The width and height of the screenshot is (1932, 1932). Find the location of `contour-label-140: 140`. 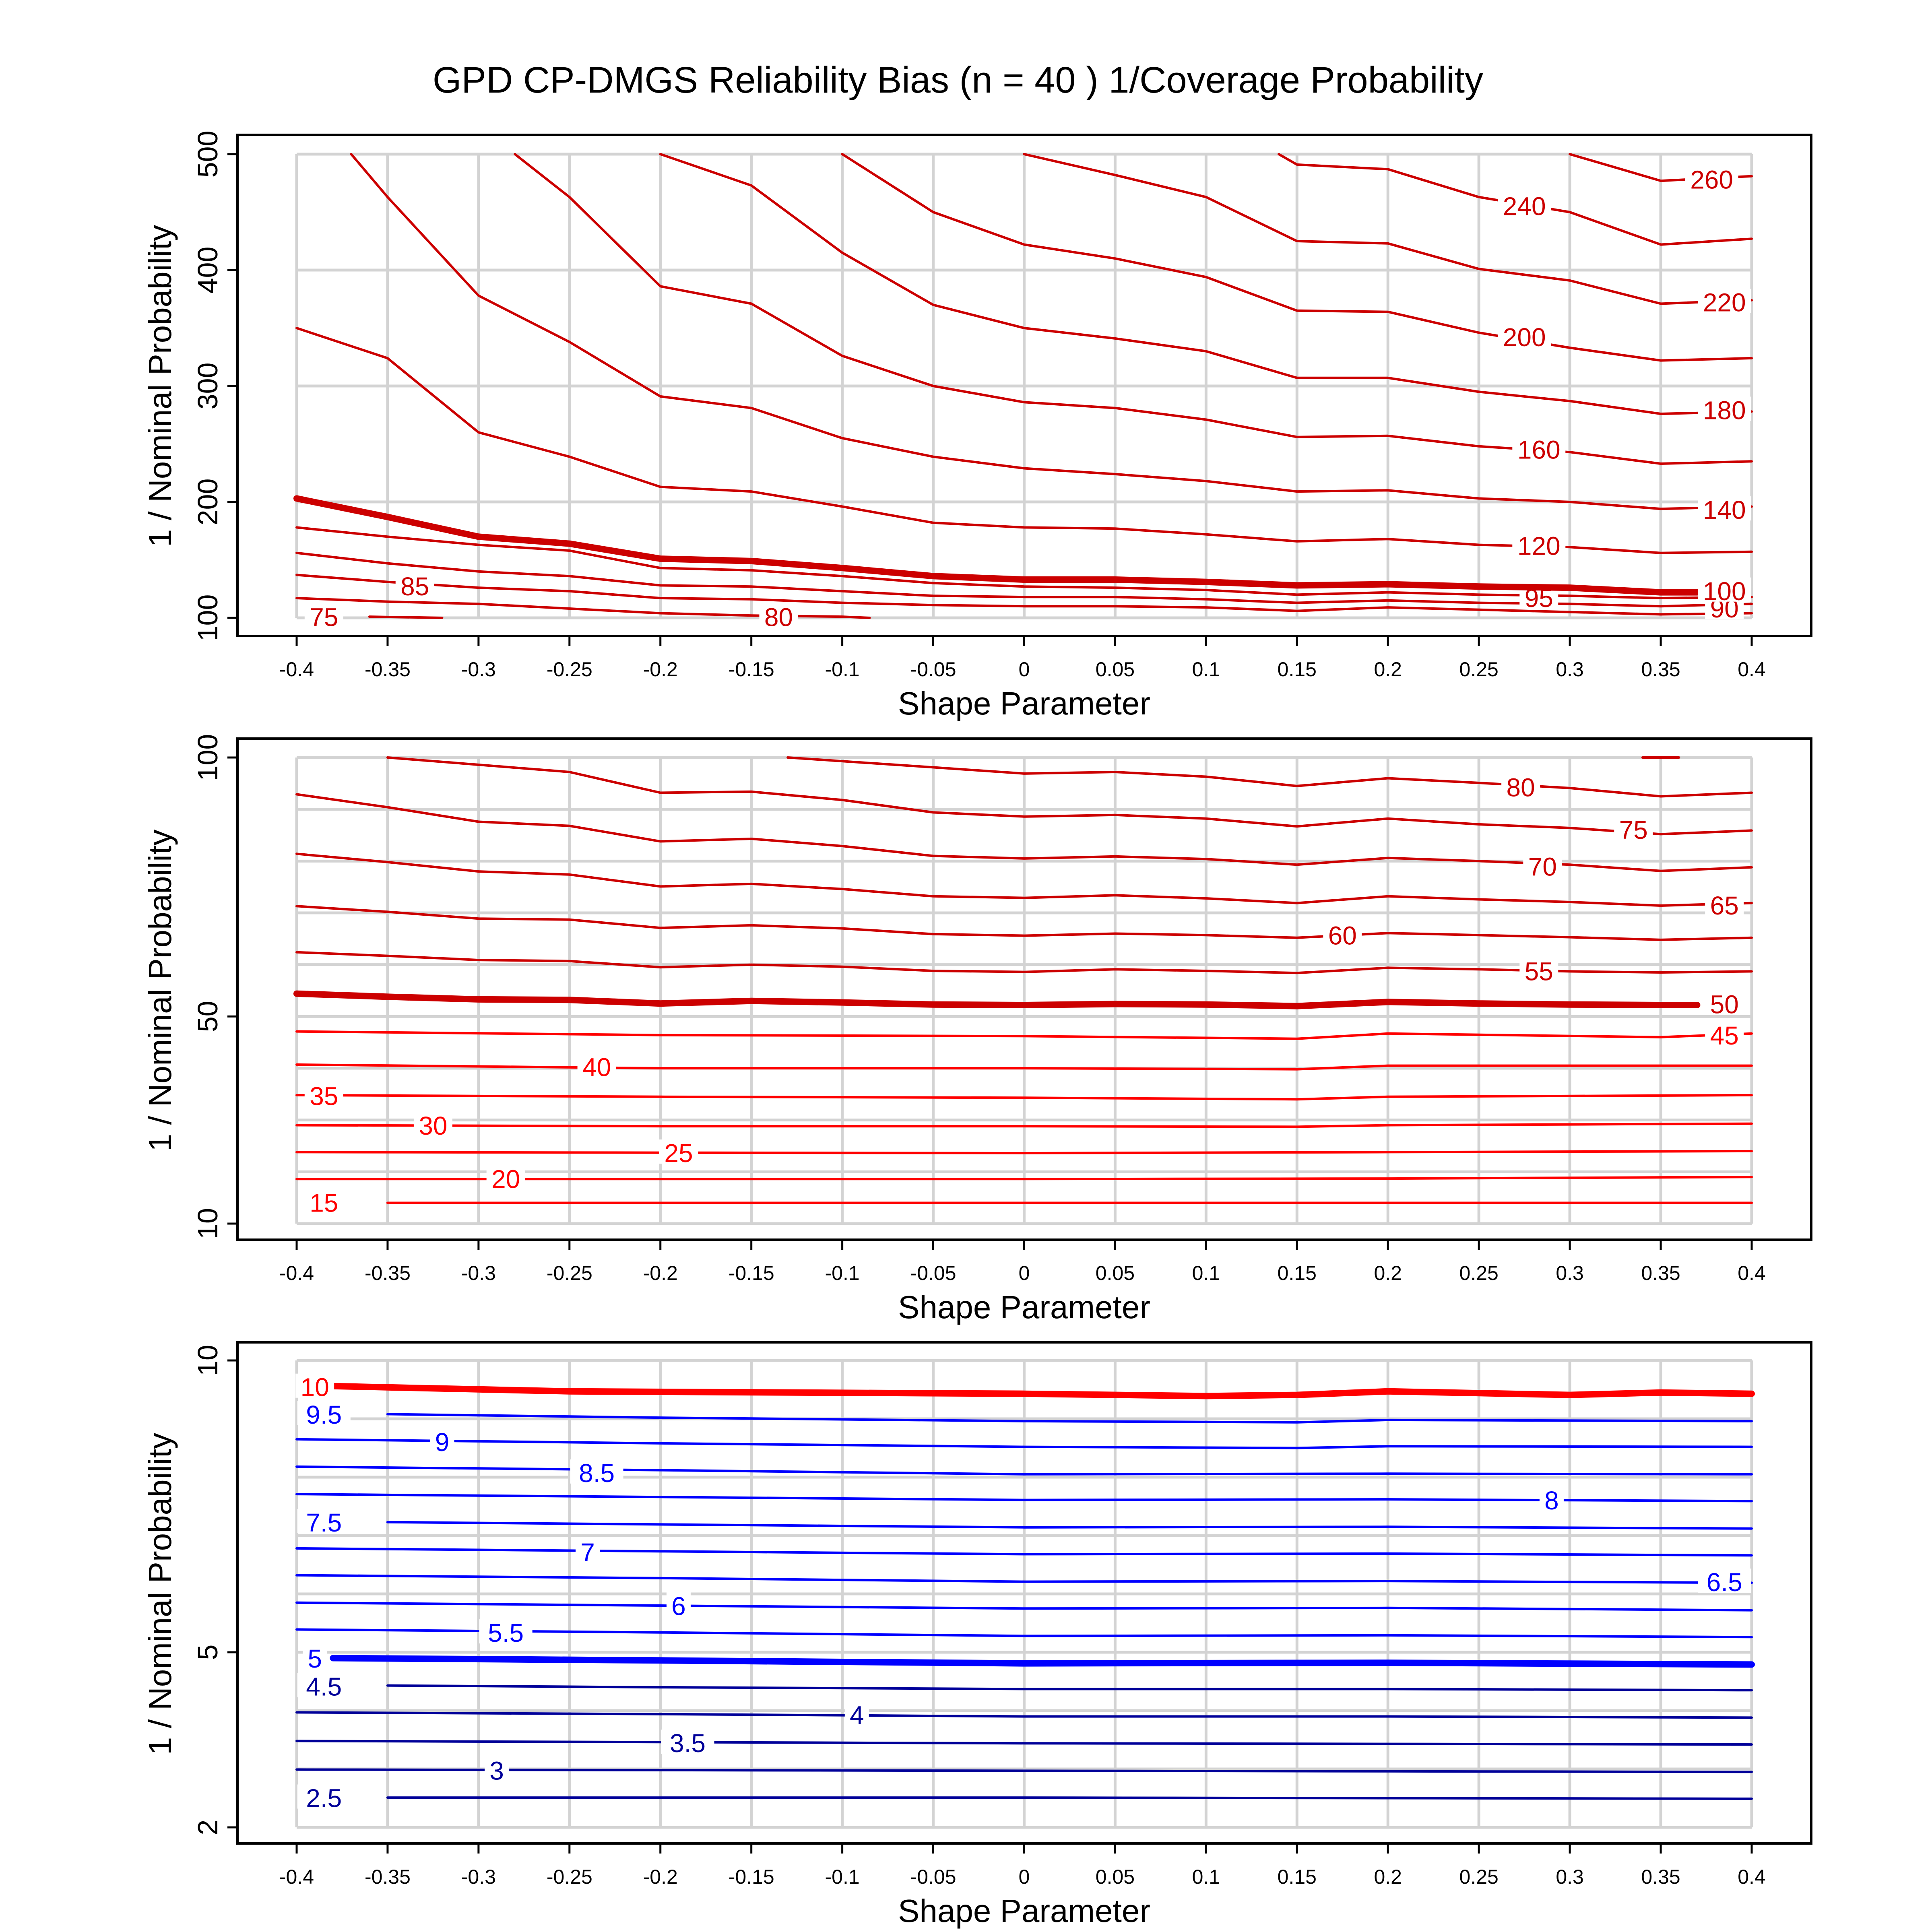

contour-label-140: 140 is located at coordinates (1724, 509).